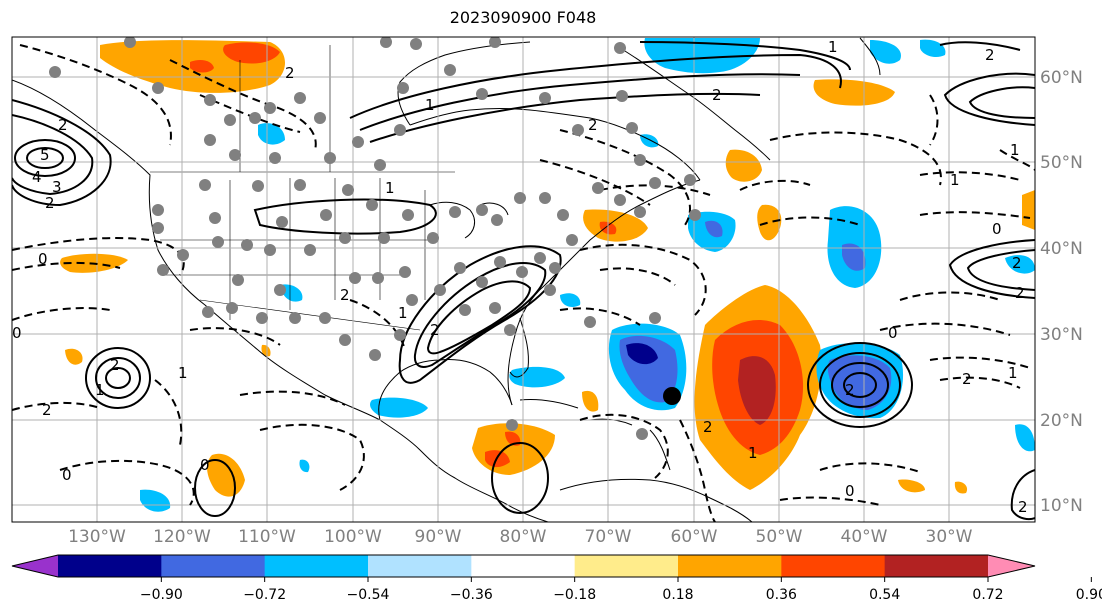 Image resolution: width=1102 pixels, height=613 pixels. What do you see at coordinates (161, 595) in the screenshot?
I see `colorbar-label: −0.90` at bounding box center [161, 595].